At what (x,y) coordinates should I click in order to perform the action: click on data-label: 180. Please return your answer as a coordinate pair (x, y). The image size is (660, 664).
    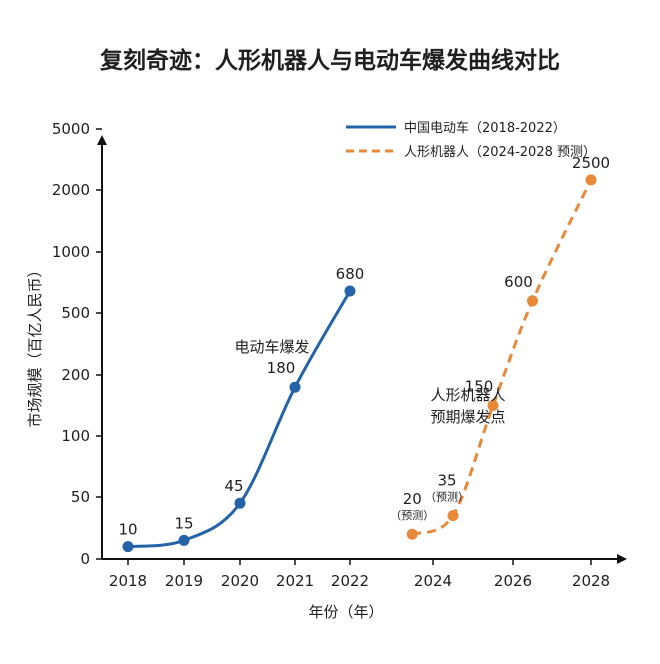
    Looking at the image, I should click on (281, 368).